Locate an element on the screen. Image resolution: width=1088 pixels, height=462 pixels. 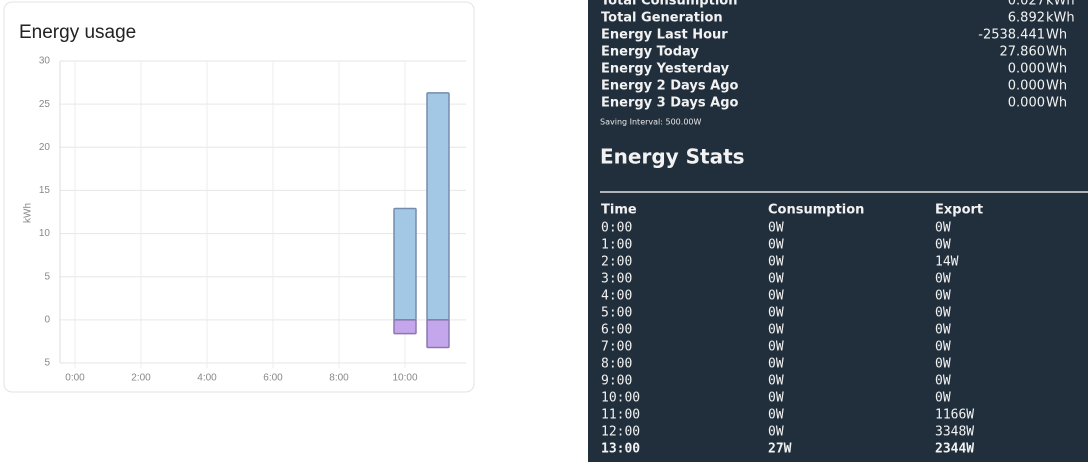
table-cell: 2344W is located at coordinates (954, 449).